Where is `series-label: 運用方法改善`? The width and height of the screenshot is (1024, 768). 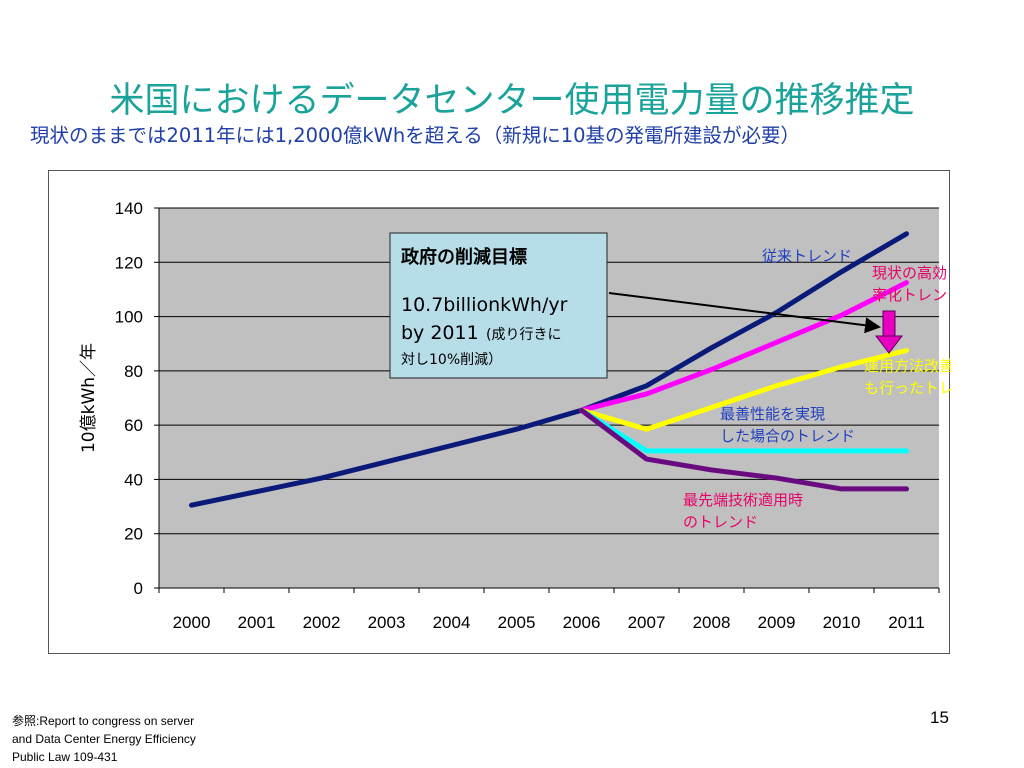 series-label: 運用方法改善 is located at coordinates (907, 366).